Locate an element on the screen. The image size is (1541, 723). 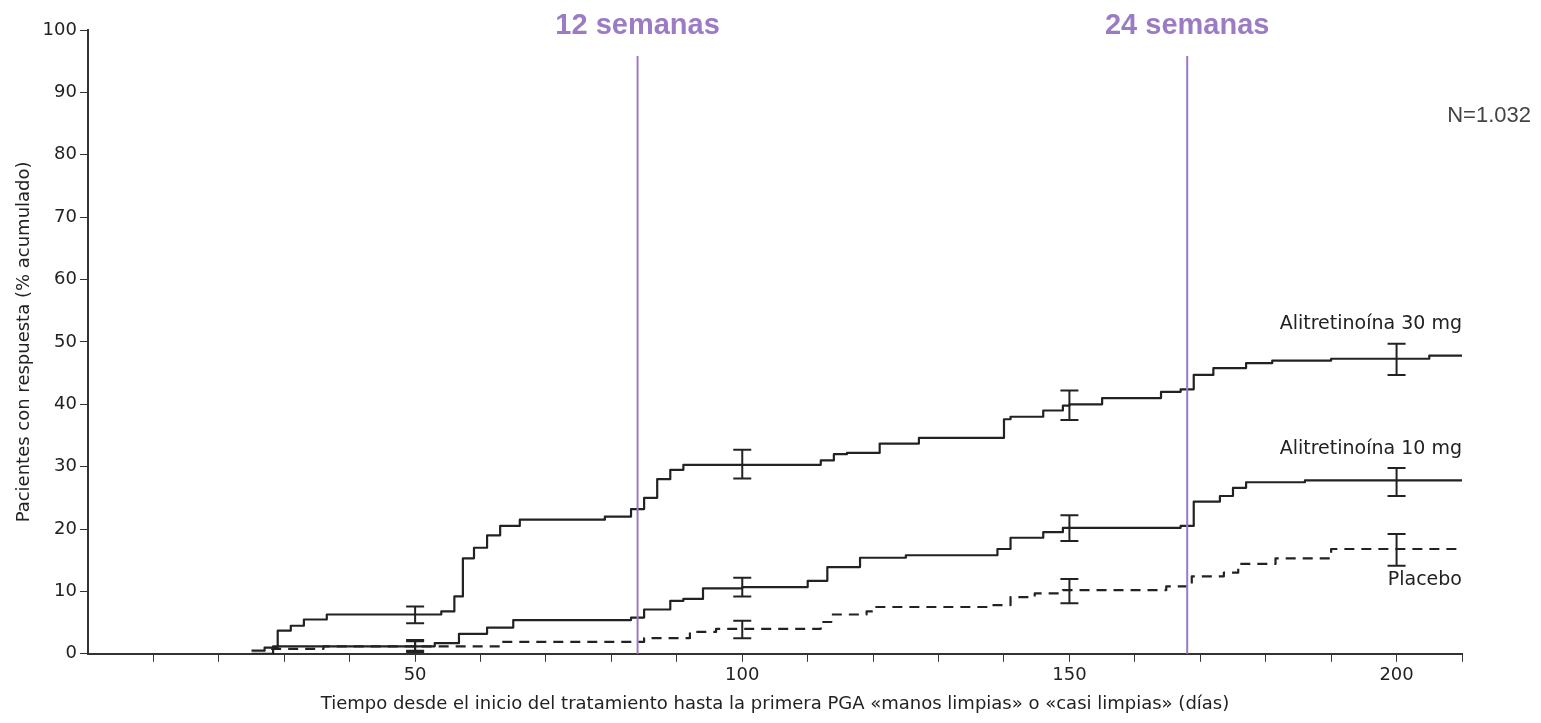
x-tick-label: 100 is located at coordinates (742, 674).